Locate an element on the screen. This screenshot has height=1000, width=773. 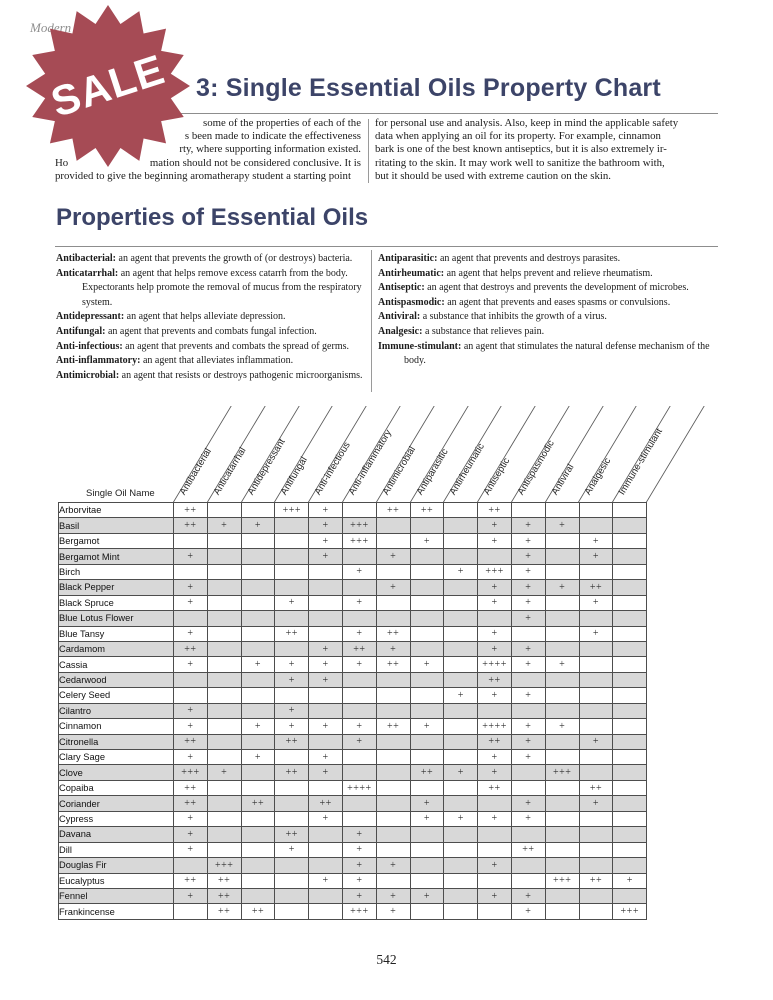
property-term: Antimicrobial: is located at coordinates (88, 375).